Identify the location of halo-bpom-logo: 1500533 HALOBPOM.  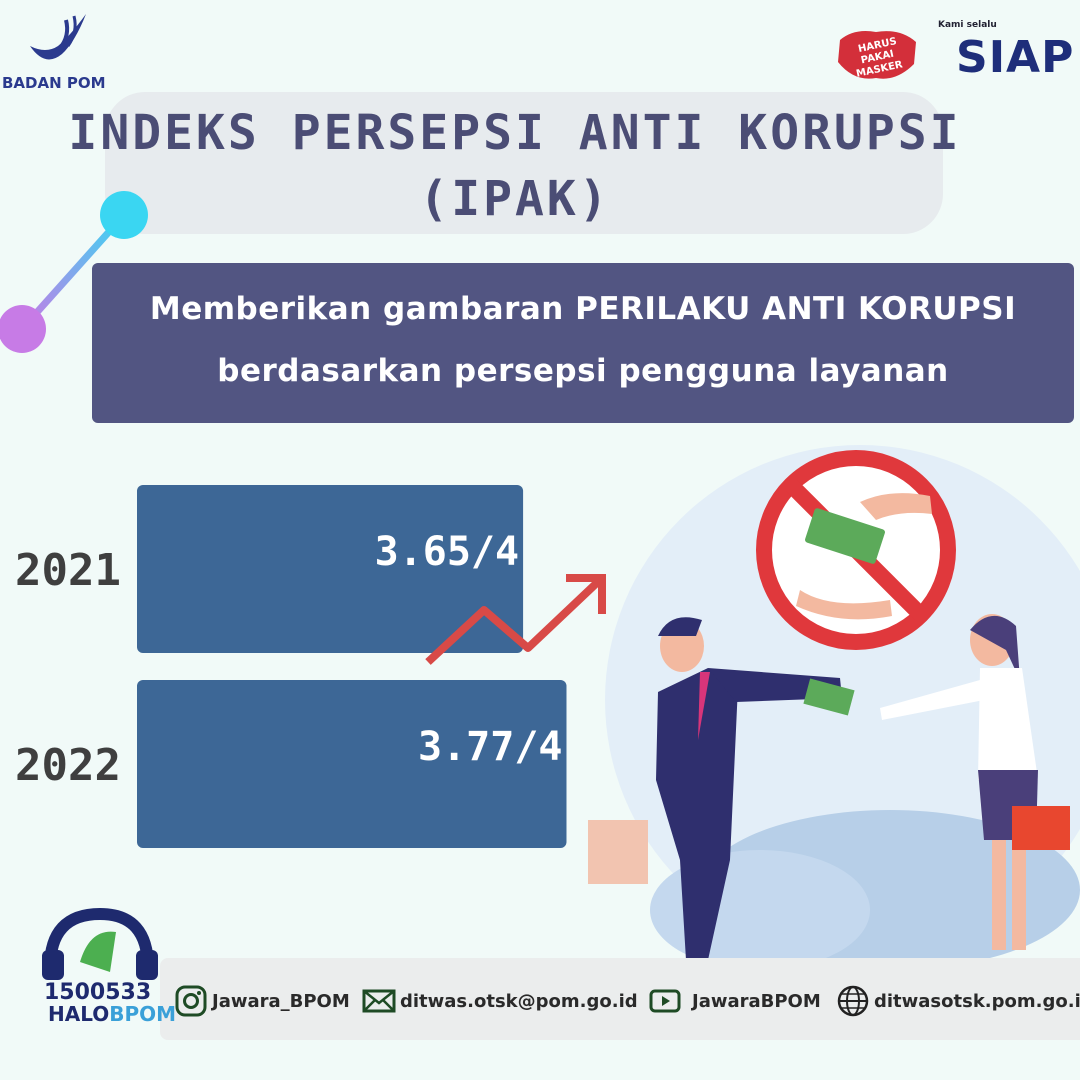
(98, 967).